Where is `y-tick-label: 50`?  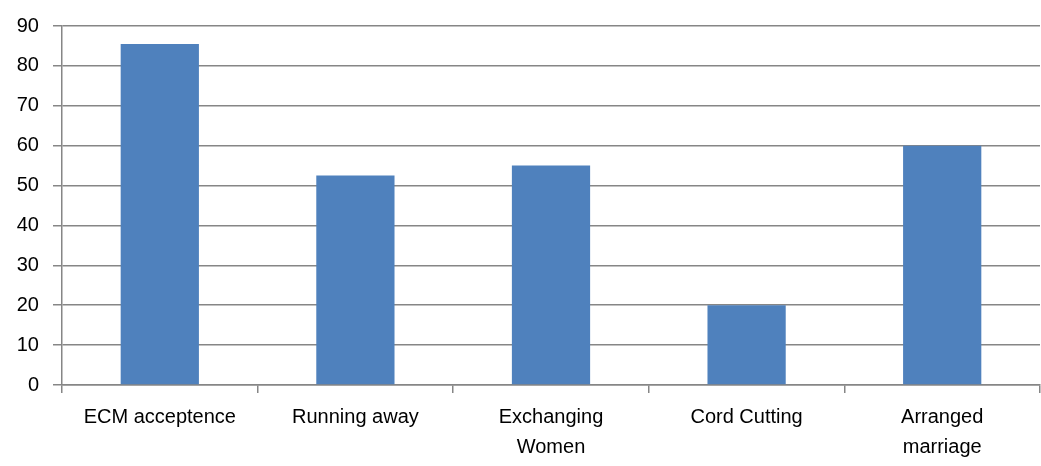
y-tick-label: 50 is located at coordinates (27, 184).